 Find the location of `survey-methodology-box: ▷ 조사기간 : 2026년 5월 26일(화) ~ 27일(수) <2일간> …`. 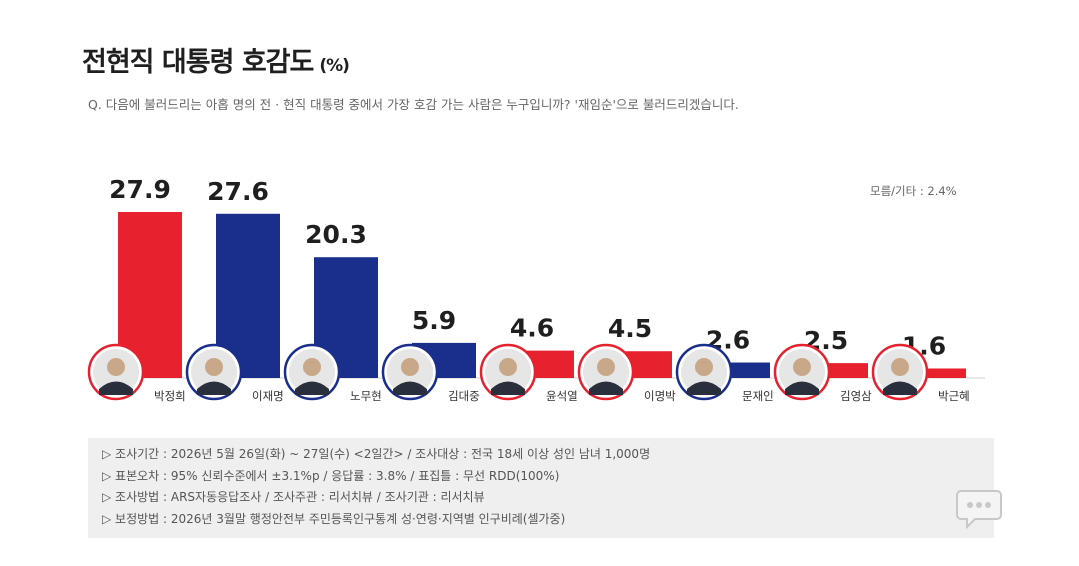

survey-methodology-box: ▷ 조사기간 : 2026년 5월 26일(화) ~ 27일(수) <2일간> … is located at coordinates (541, 488).